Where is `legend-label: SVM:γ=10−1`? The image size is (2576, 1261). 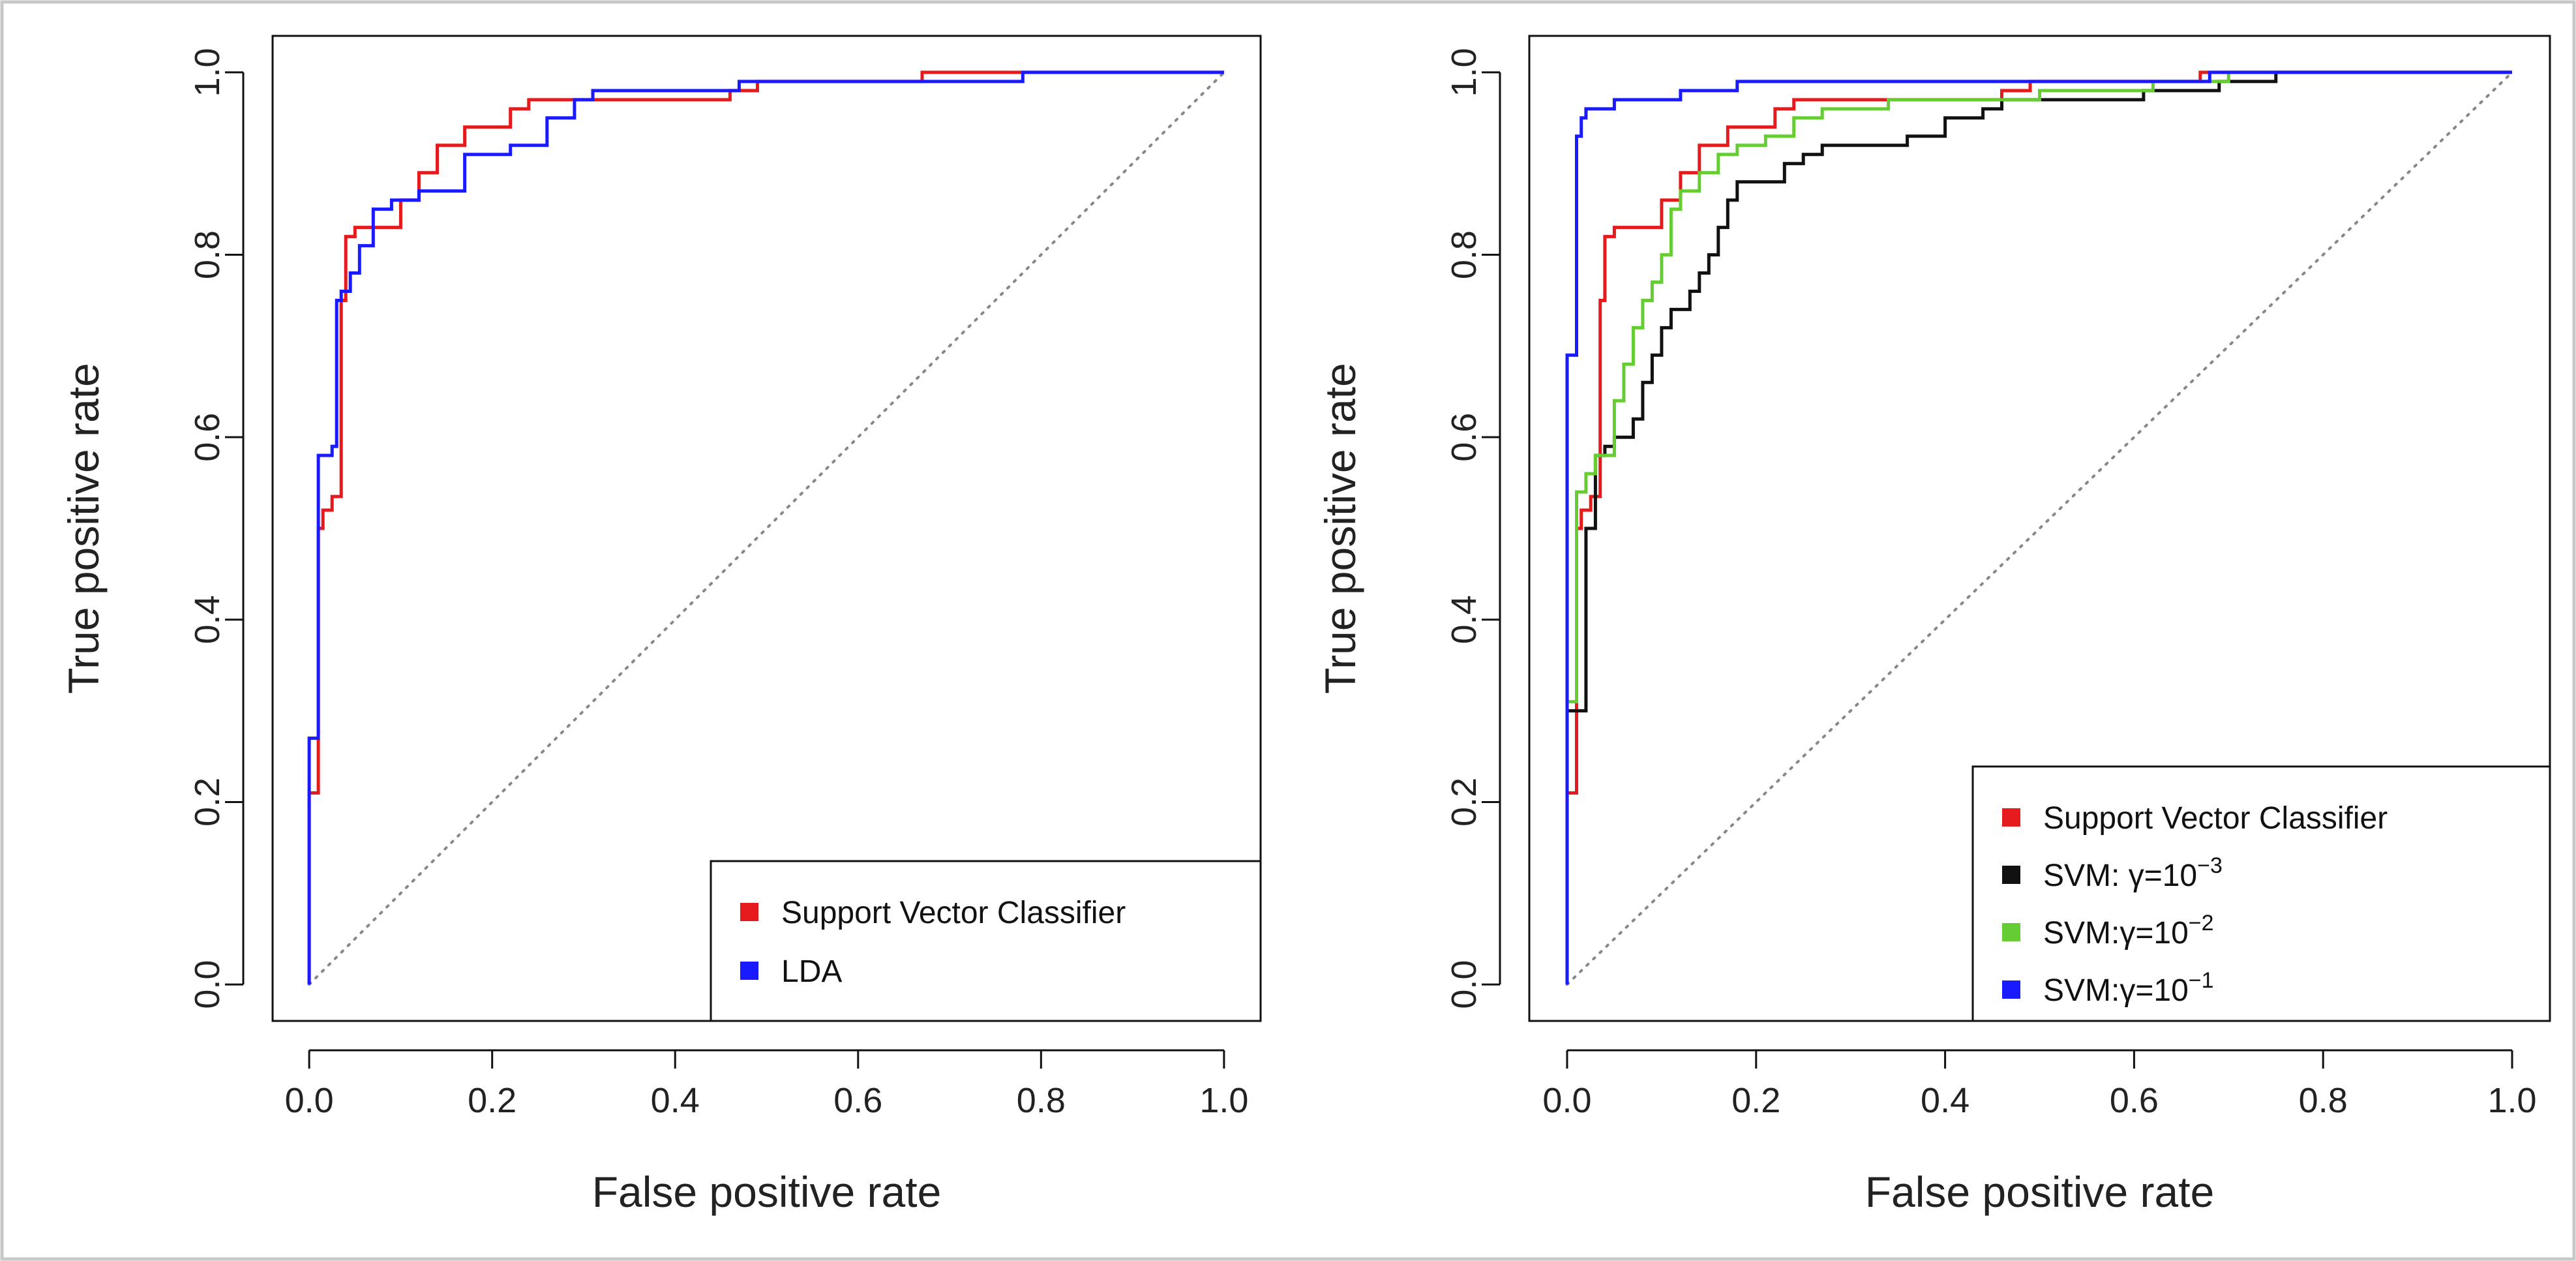
legend-label: SVM:γ=10−1 is located at coordinates (2128, 988).